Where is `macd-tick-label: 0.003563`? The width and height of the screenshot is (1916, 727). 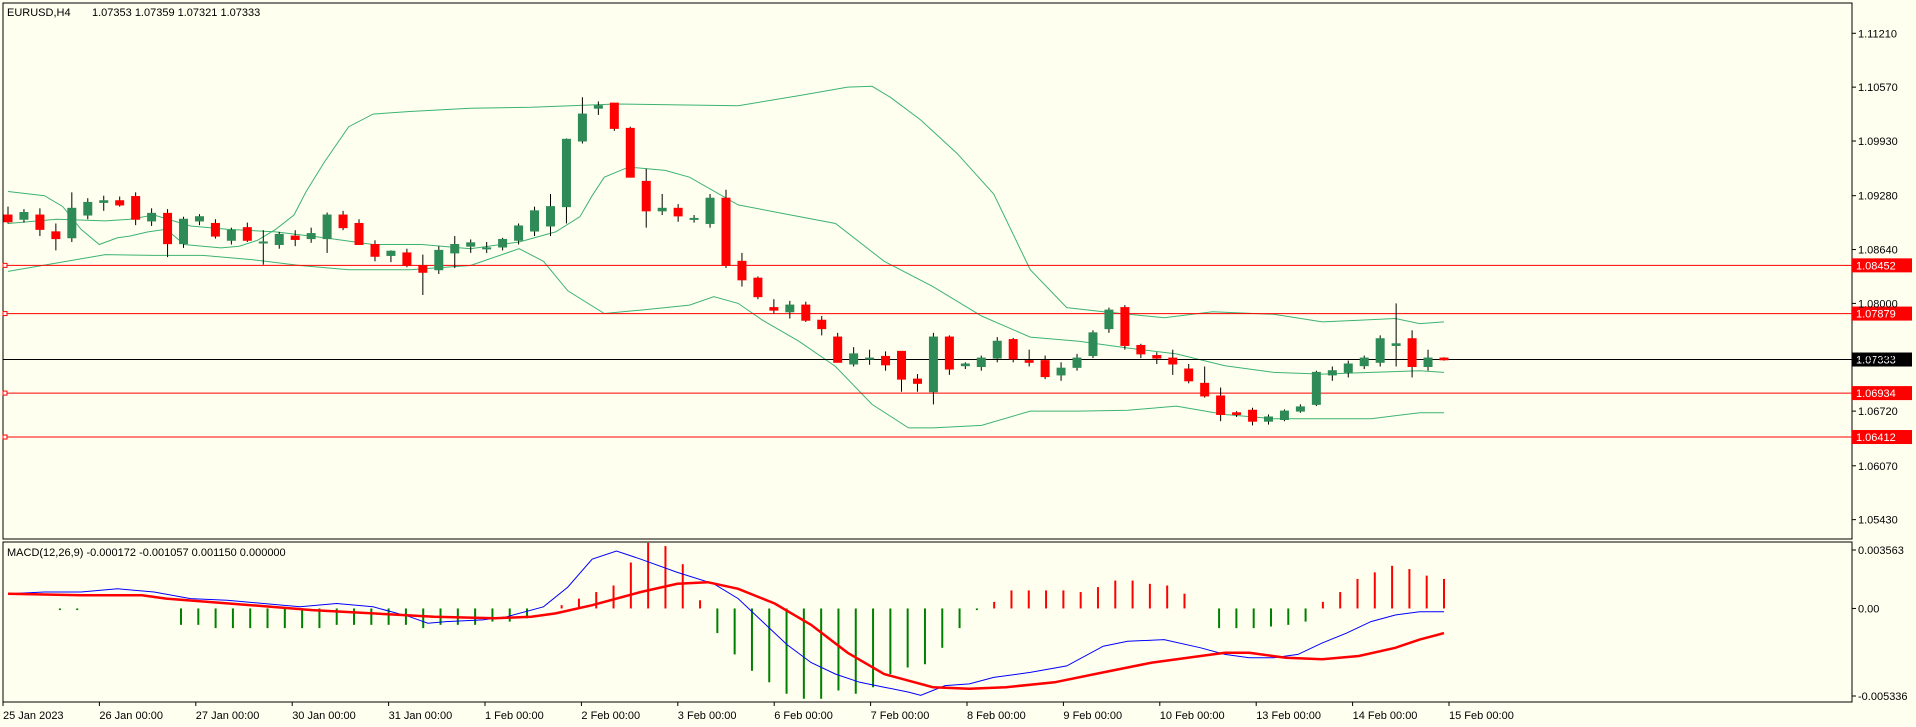 macd-tick-label: 0.003563 is located at coordinates (1881, 551).